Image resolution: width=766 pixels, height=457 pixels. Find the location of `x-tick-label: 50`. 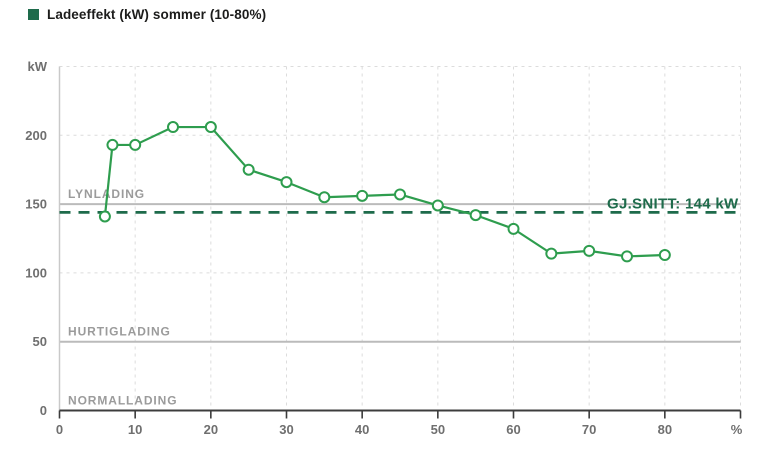

x-tick-label: 50 is located at coordinates (438, 429).